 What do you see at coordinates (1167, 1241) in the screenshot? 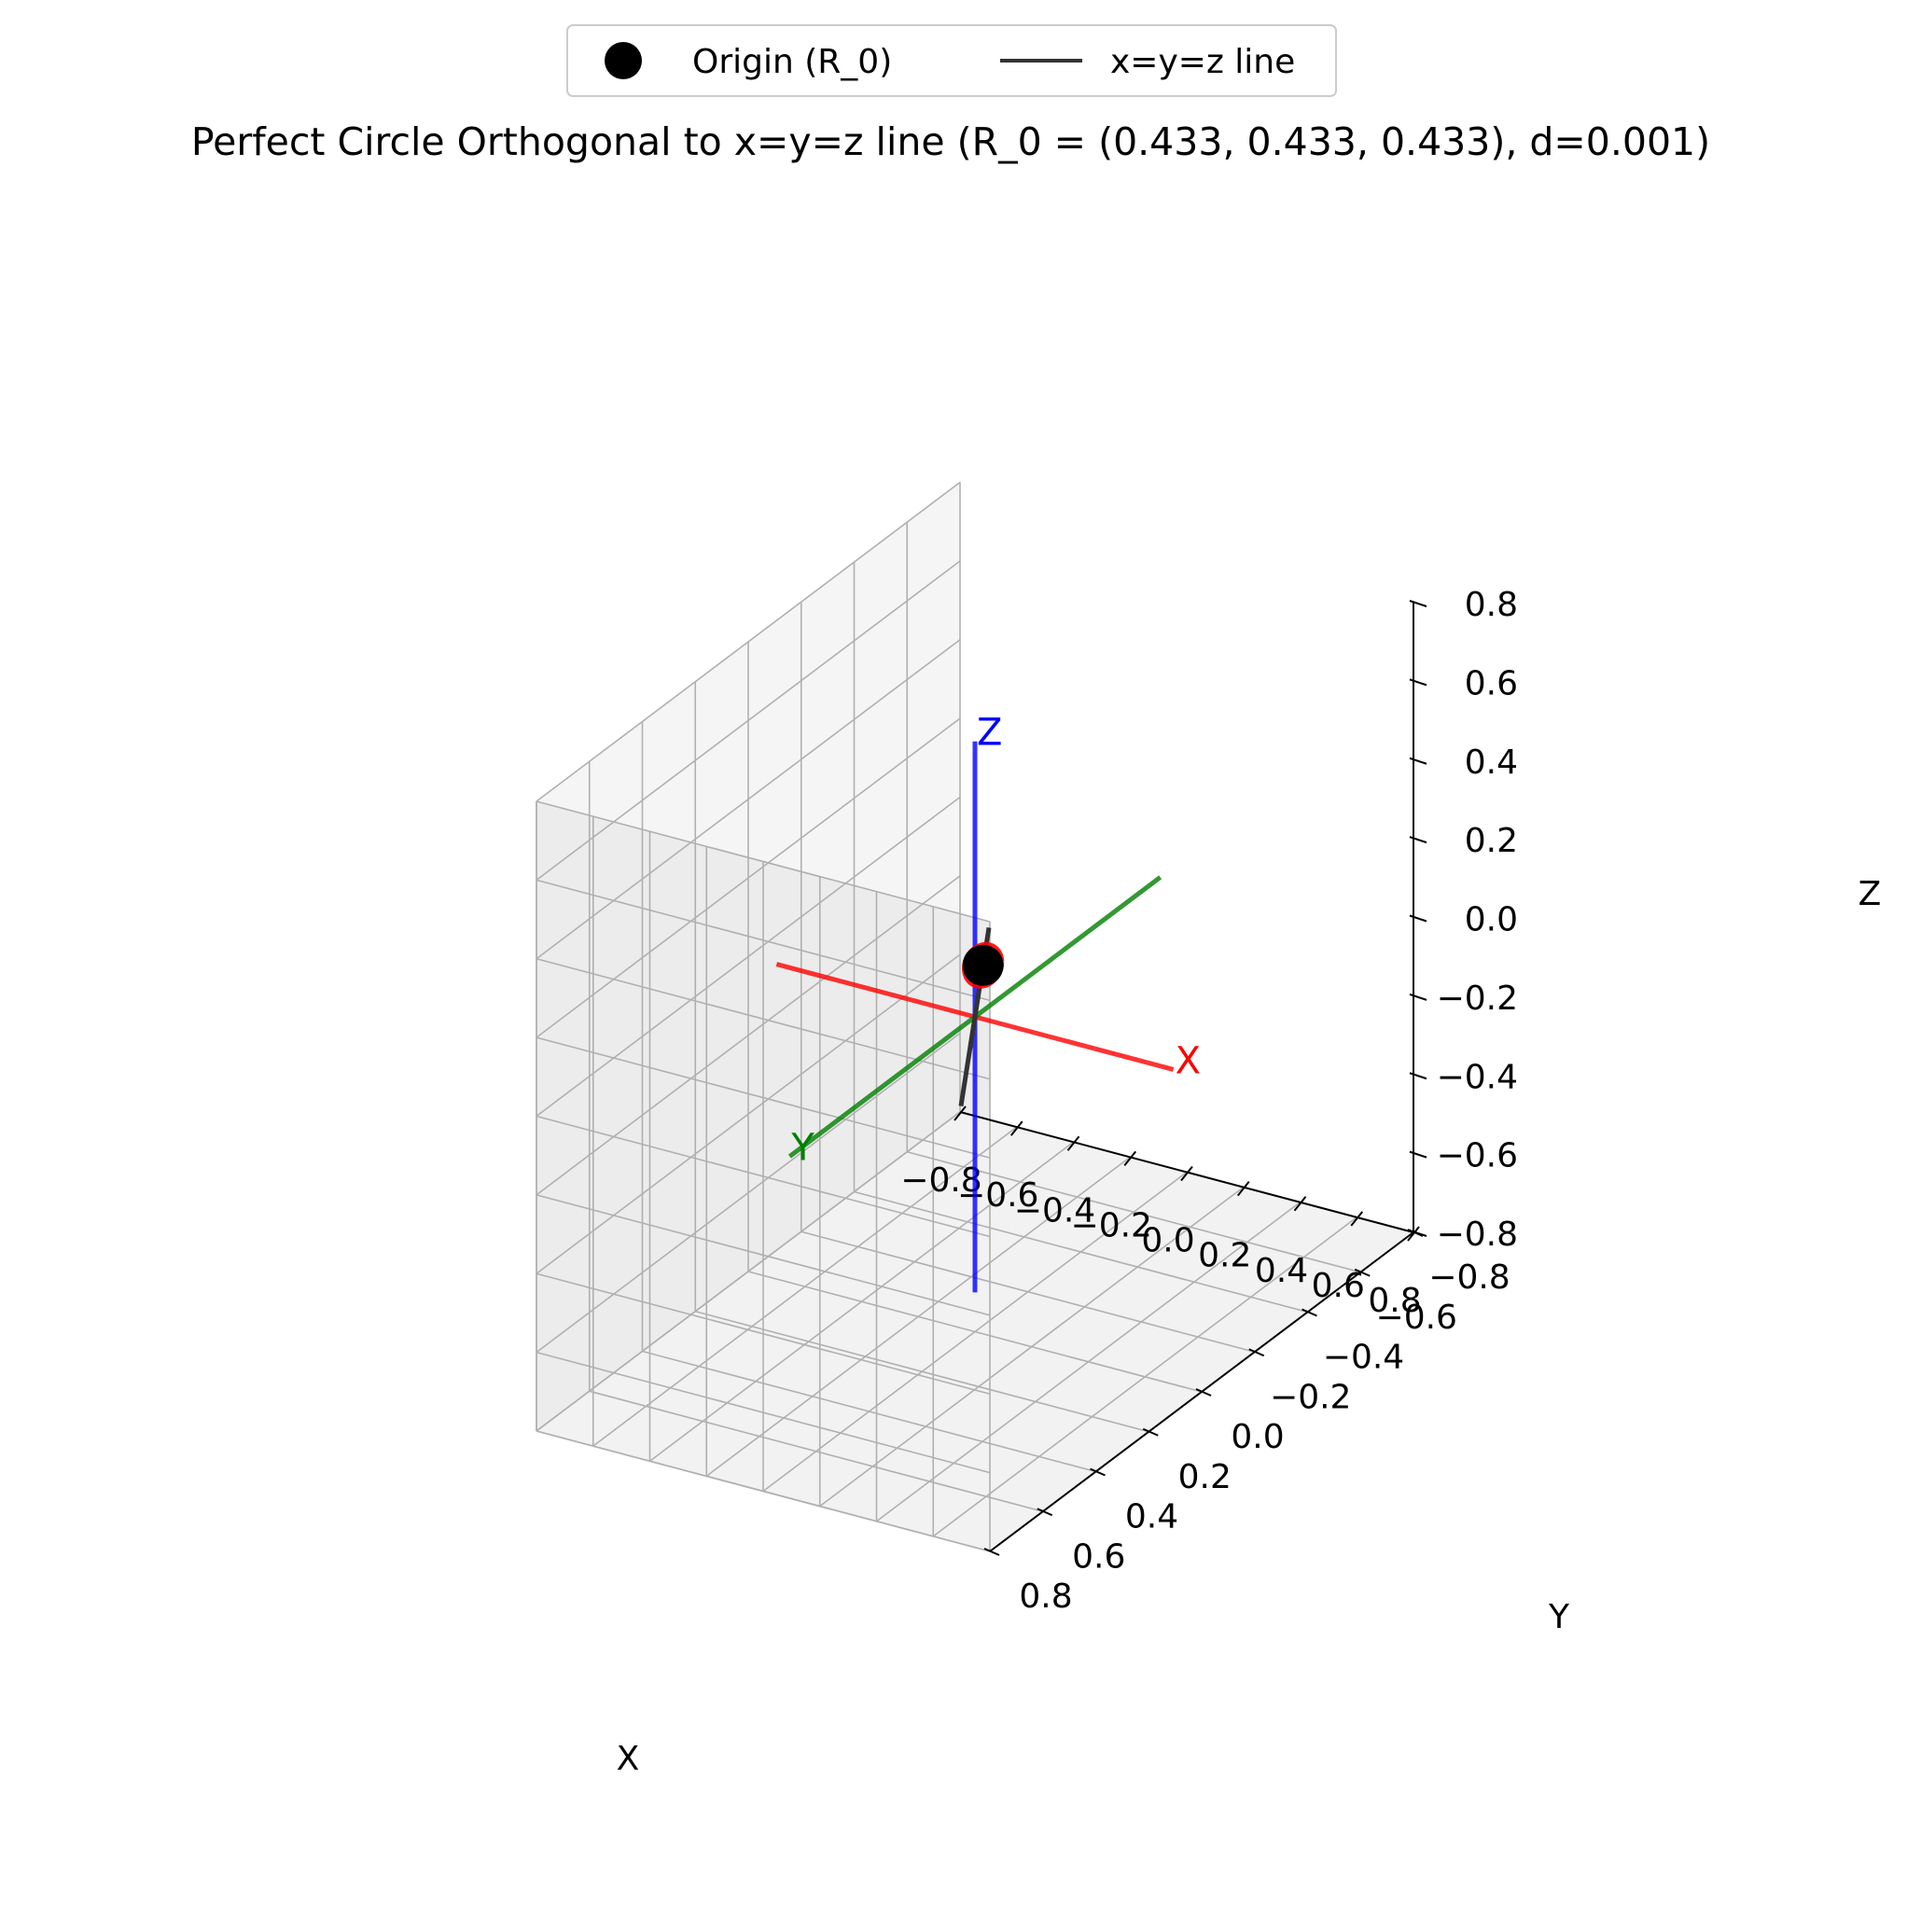
I see `x-tick-label: 0.0` at bounding box center [1167, 1241].